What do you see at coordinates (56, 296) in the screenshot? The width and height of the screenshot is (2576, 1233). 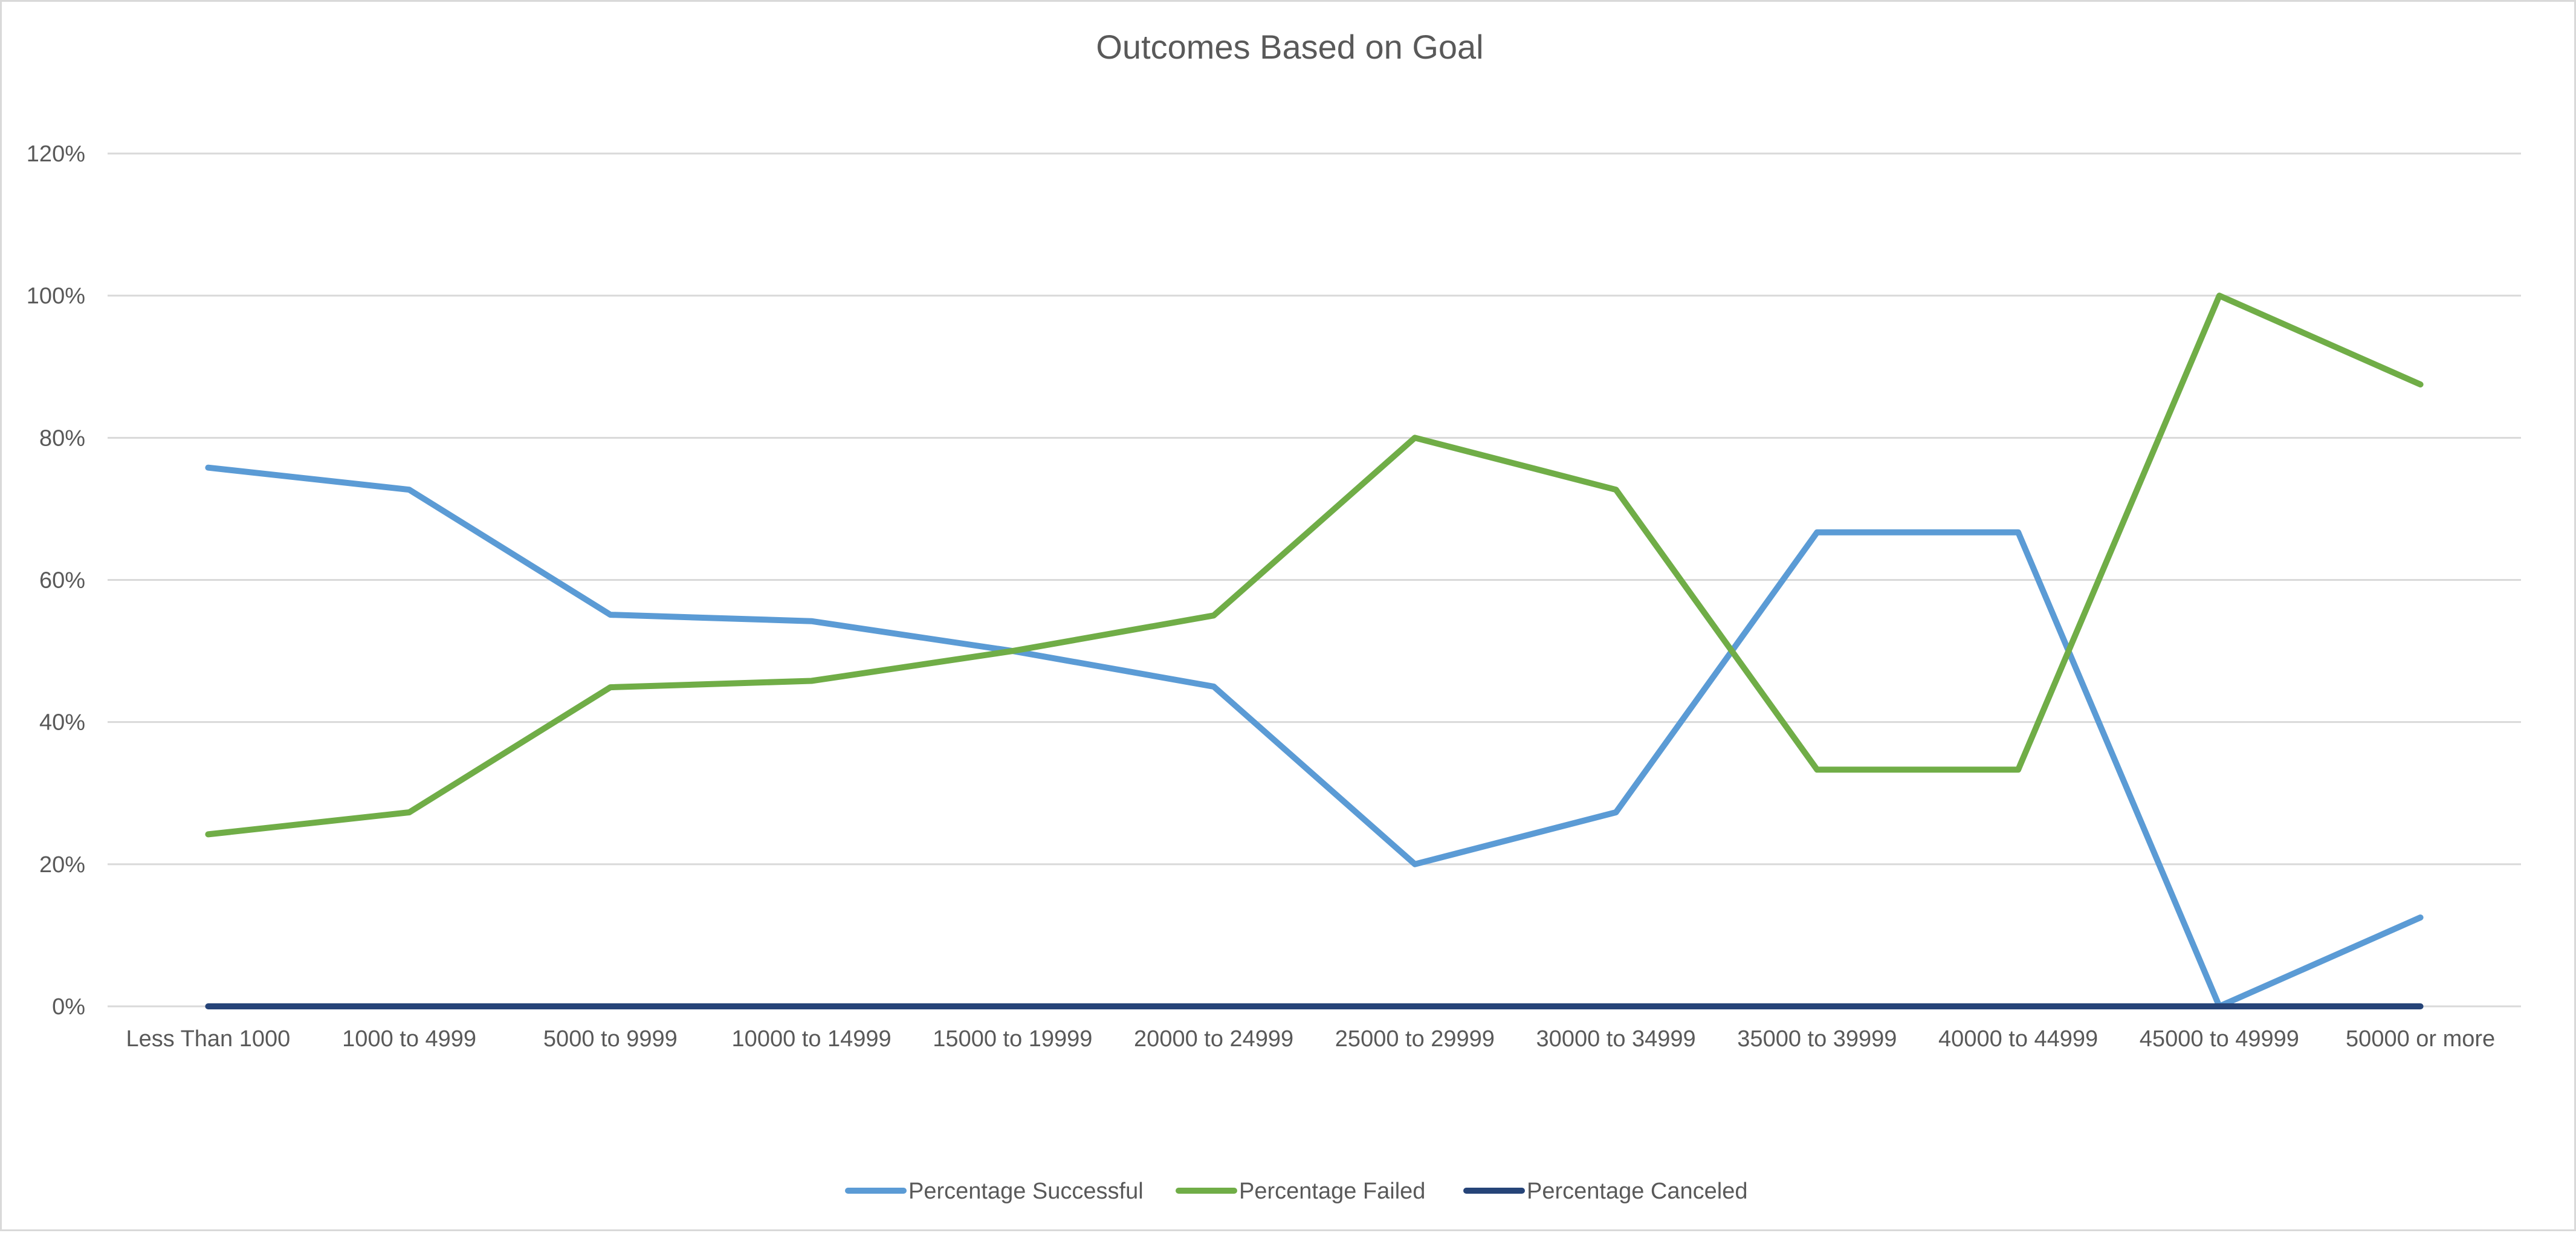 I see `y-tick-label: 100%` at bounding box center [56, 296].